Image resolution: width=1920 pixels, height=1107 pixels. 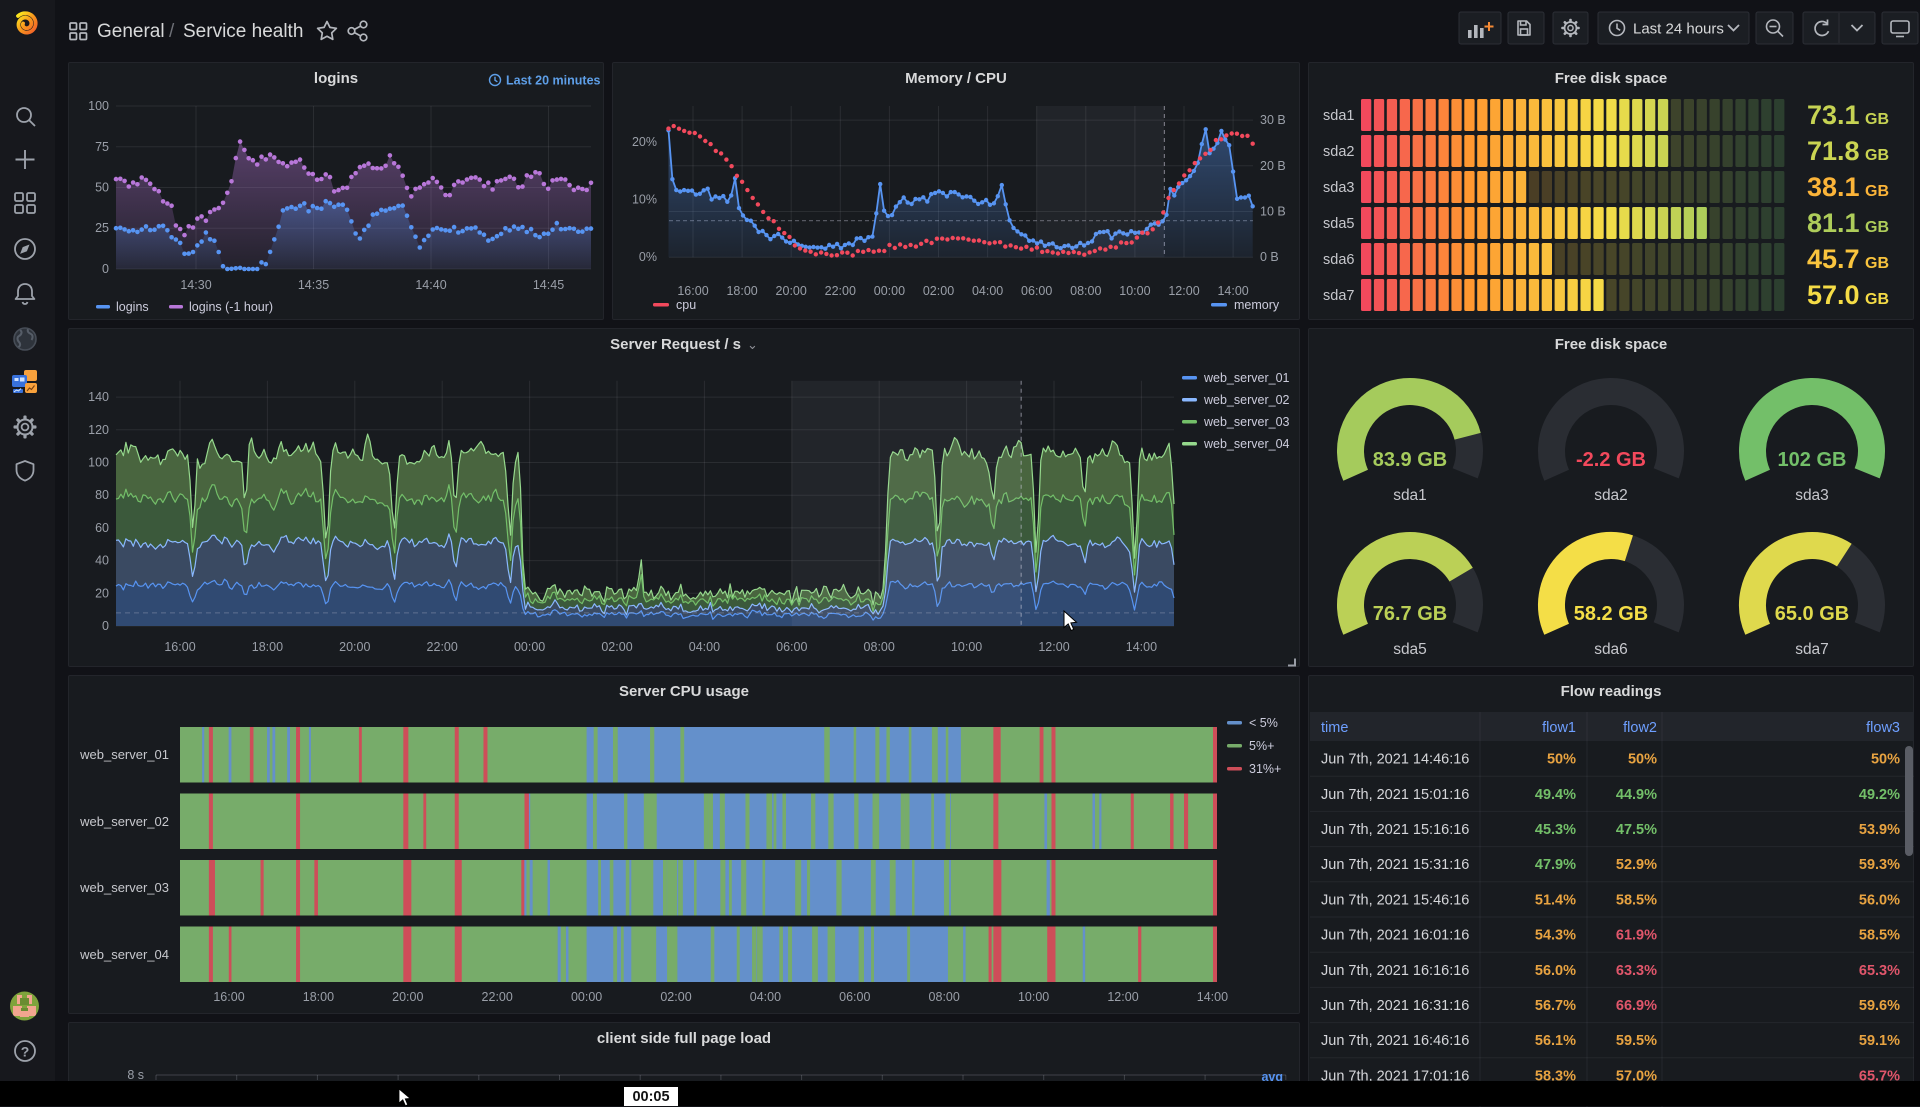 What do you see at coordinates (1611, 614) in the screenshot?
I see `svg-text: 58.2 GB` at bounding box center [1611, 614].